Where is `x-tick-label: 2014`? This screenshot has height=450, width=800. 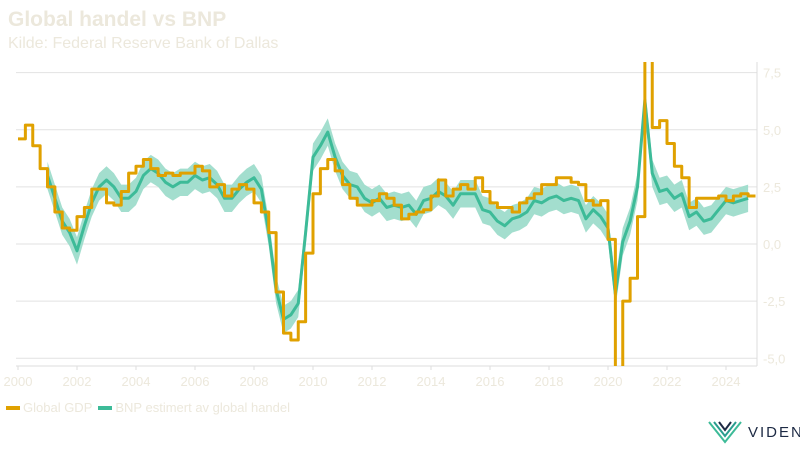 x-tick-label: 2014 is located at coordinates (431, 381).